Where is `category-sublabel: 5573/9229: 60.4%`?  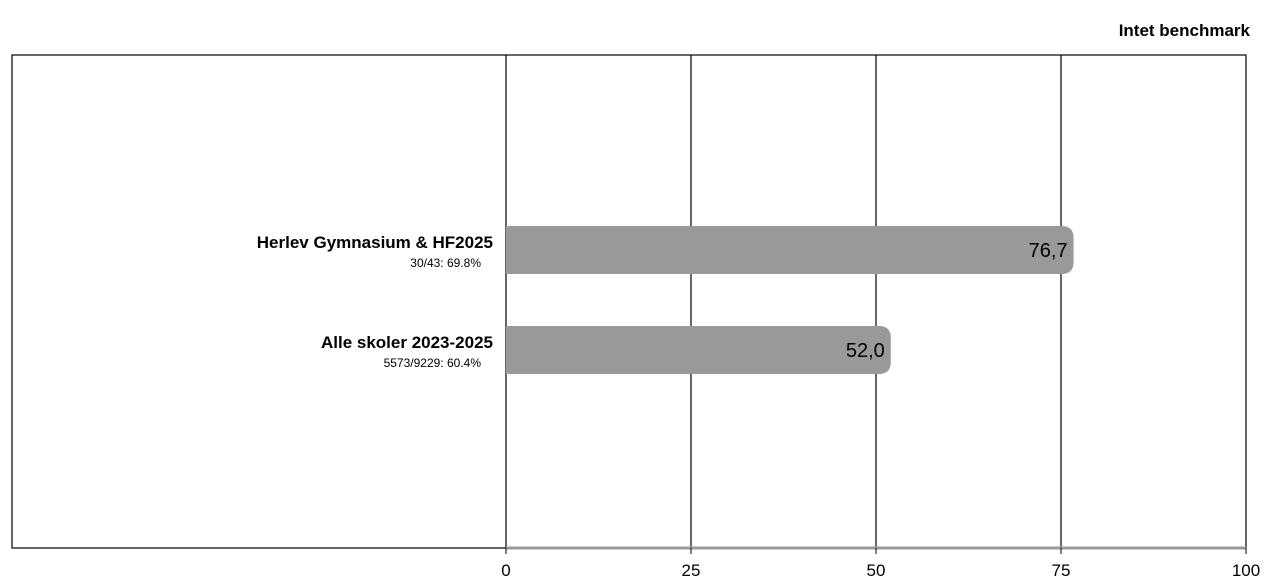
category-sublabel: 5573/9229: 60.4% is located at coordinates (433, 363).